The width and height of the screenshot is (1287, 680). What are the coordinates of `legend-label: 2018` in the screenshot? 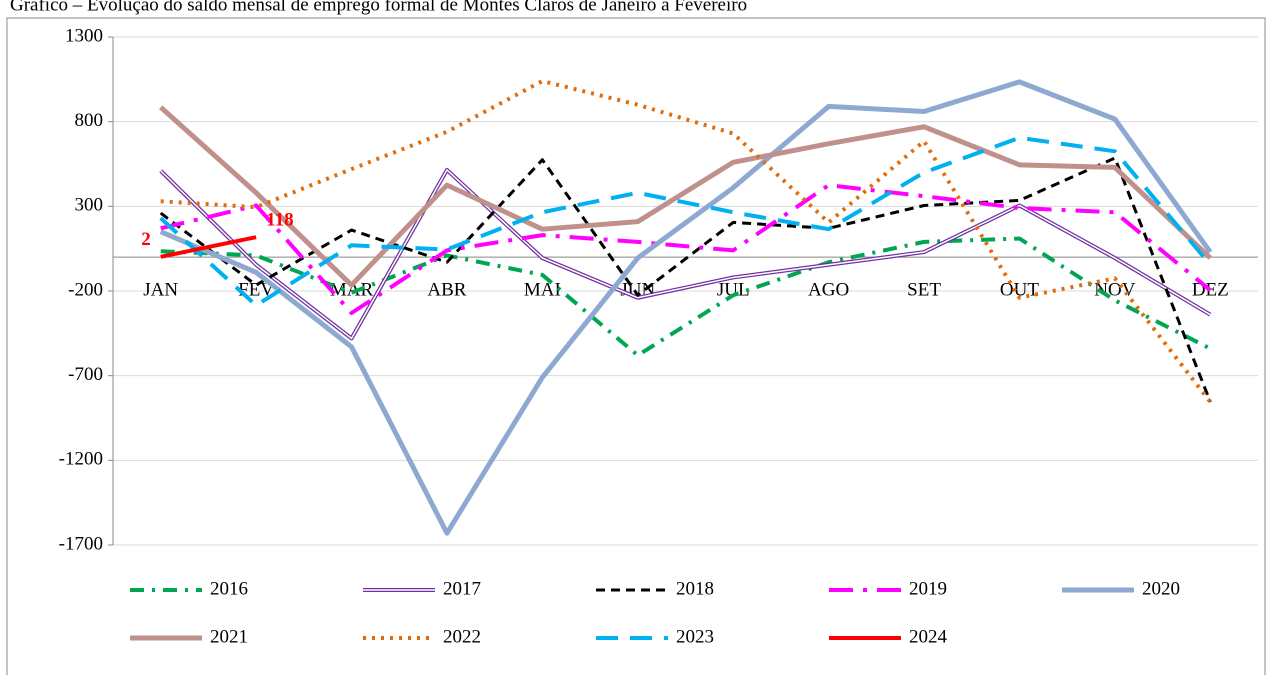 It's located at (695, 588).